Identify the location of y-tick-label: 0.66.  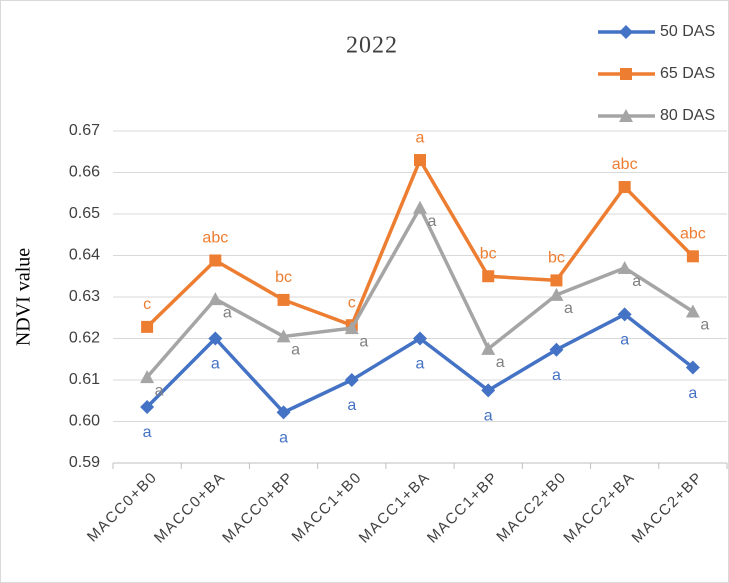
(84, 172).